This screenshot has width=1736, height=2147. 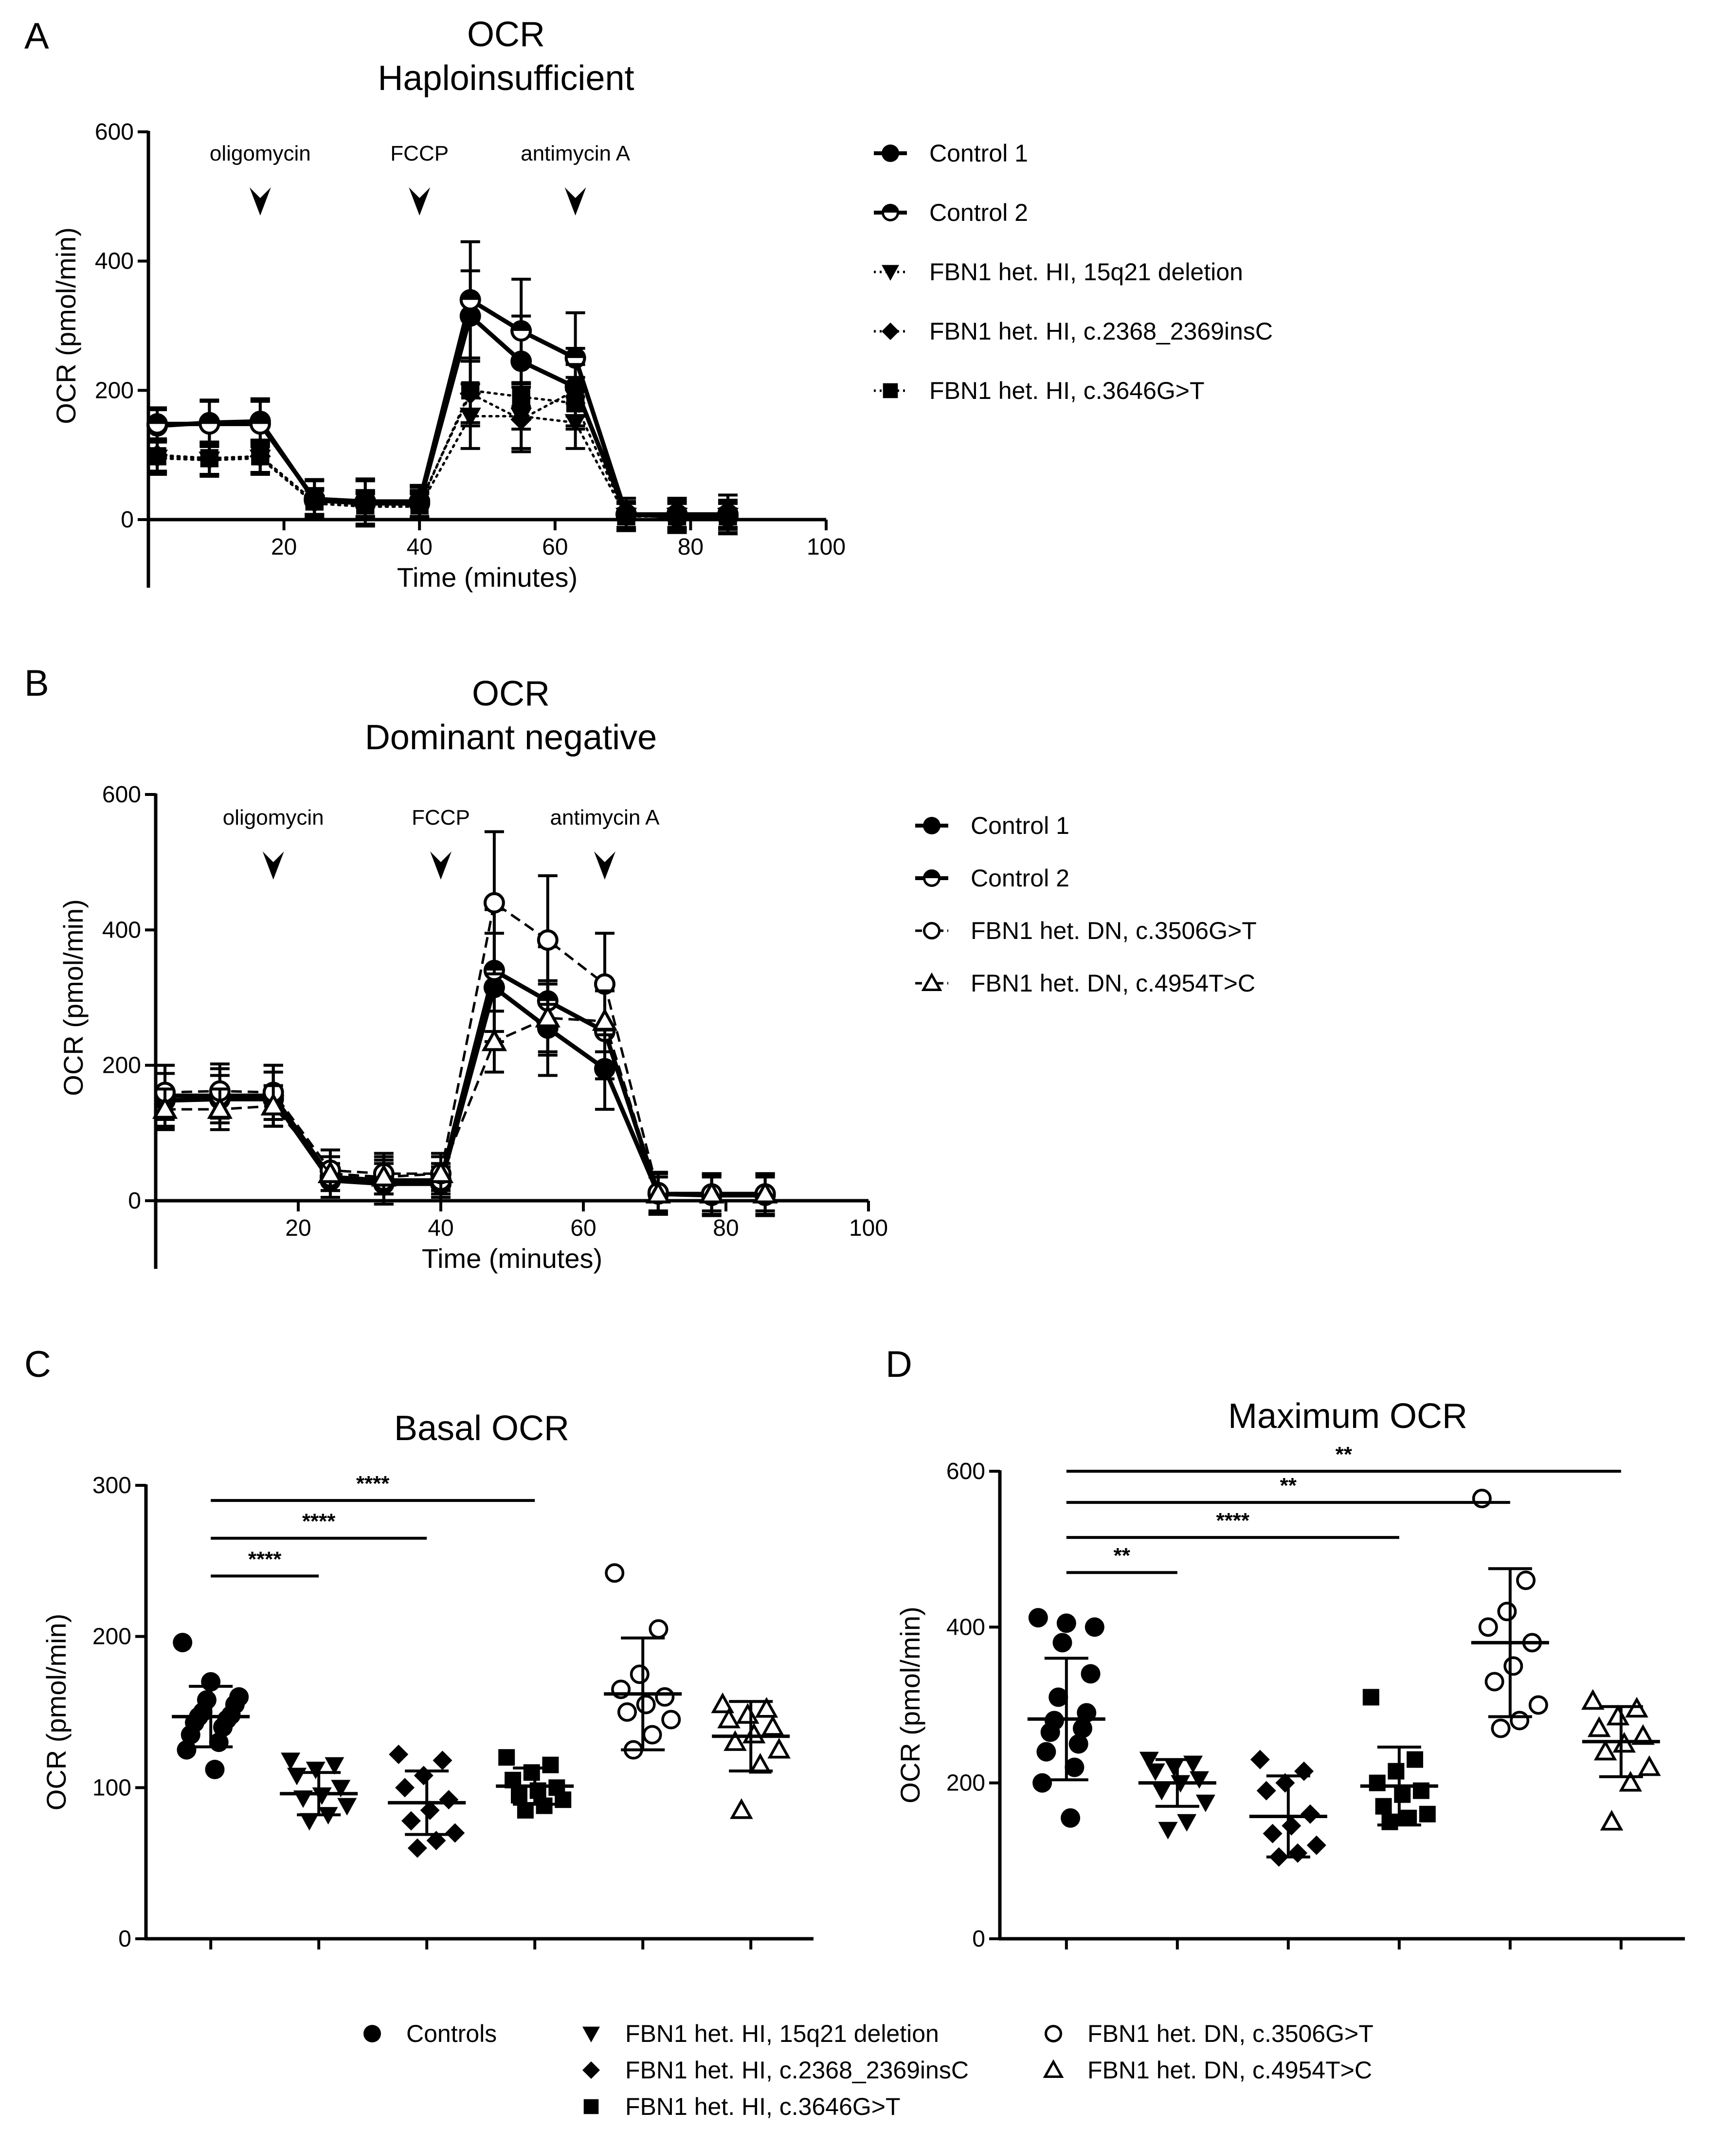 I want to click on injection-label: oligomycin, so click(x=261, y=154).